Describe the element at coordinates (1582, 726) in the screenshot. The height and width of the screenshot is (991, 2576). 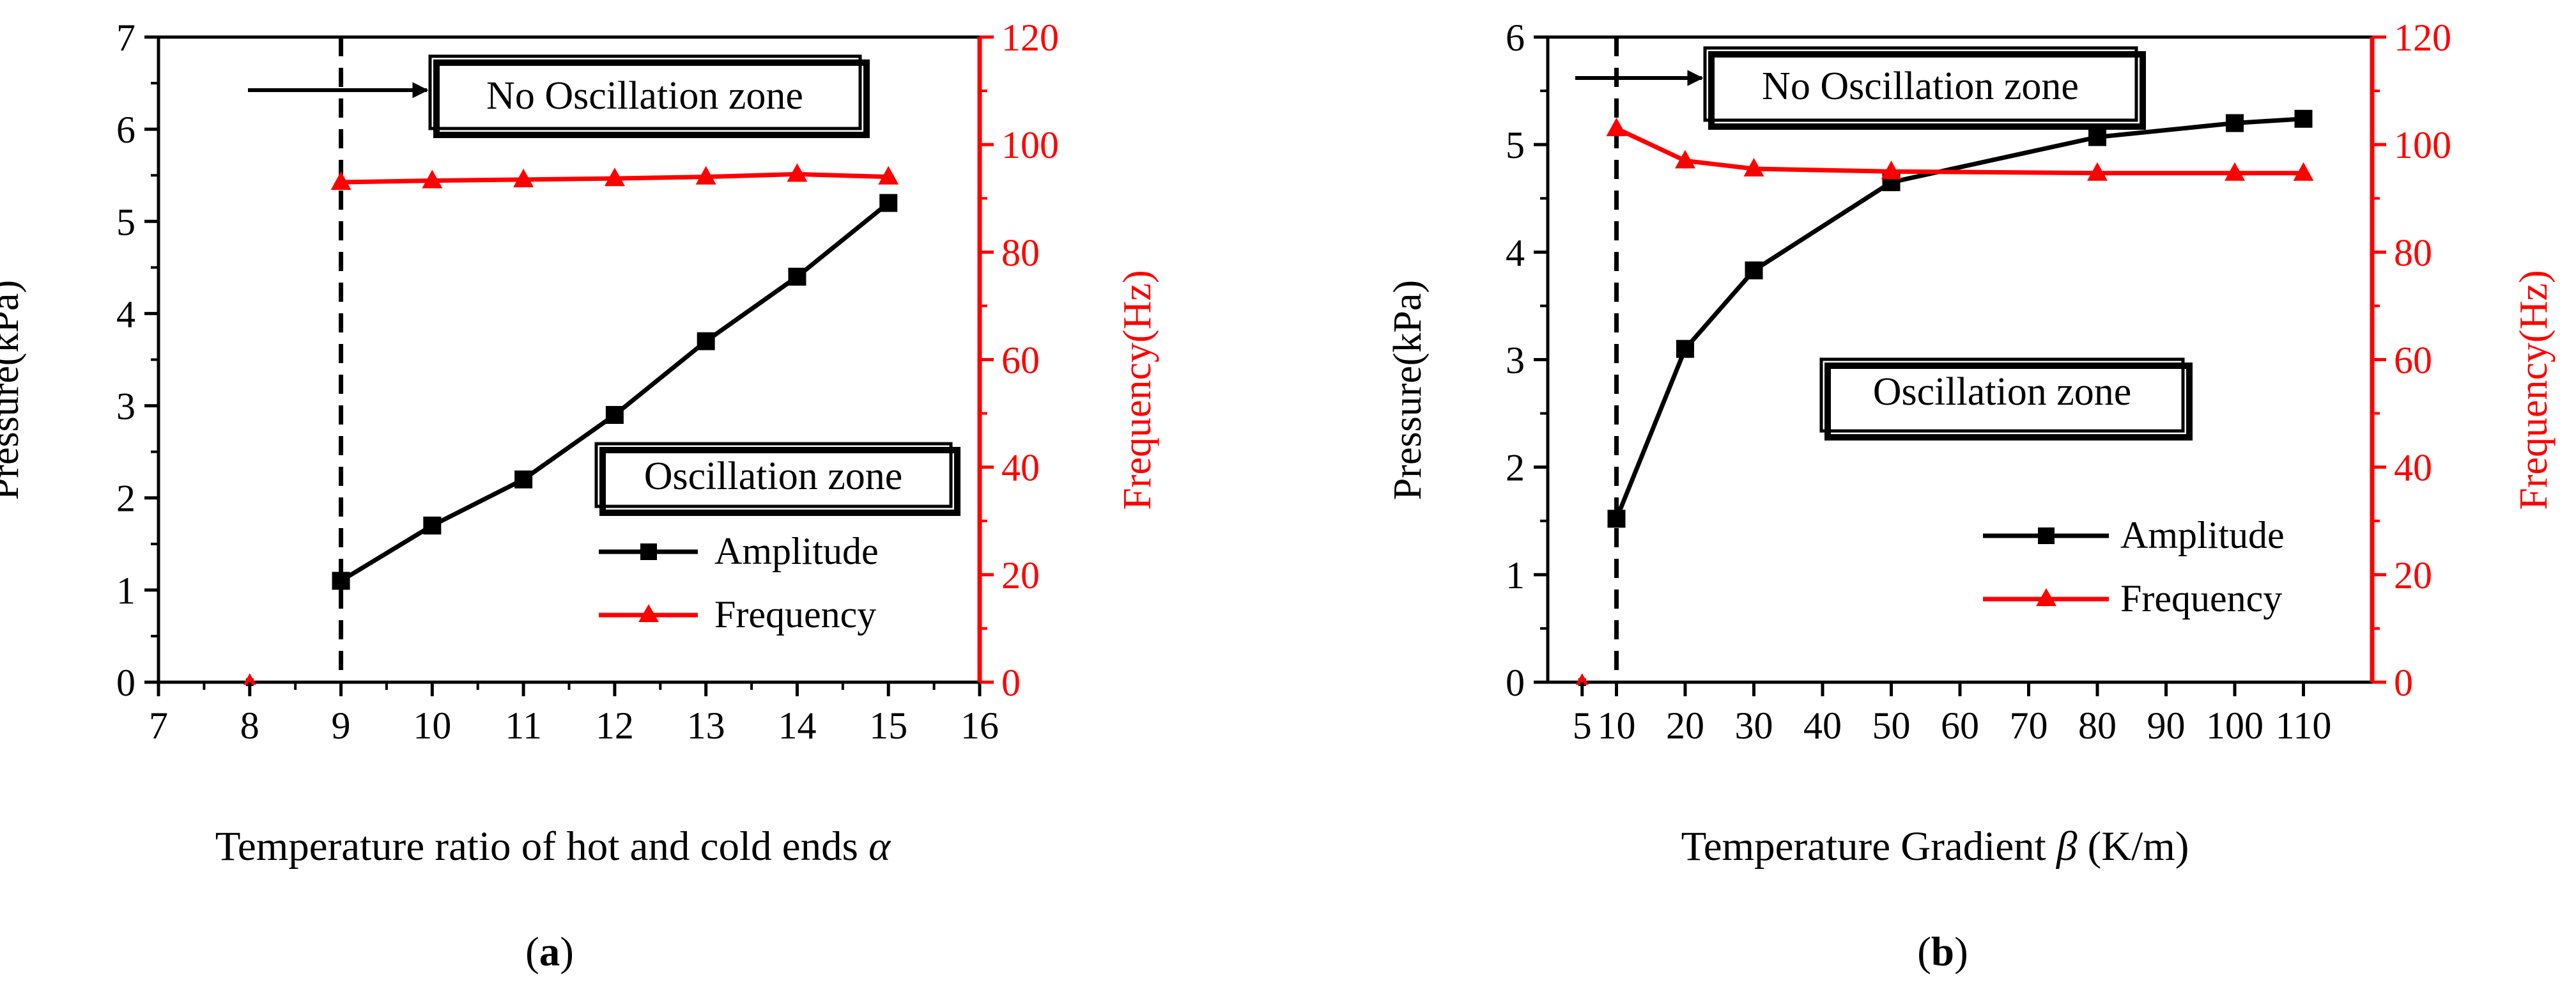
I see `x-tick-label: 5` at that location.